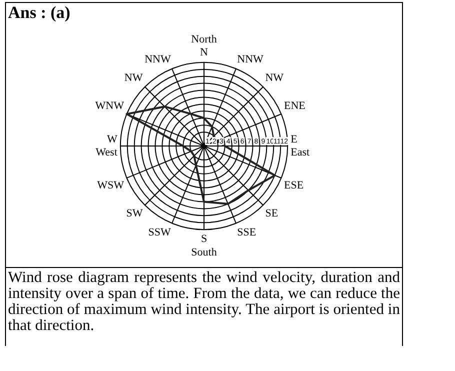  I want to click on spoke-label: ESE, so click(294, 186).